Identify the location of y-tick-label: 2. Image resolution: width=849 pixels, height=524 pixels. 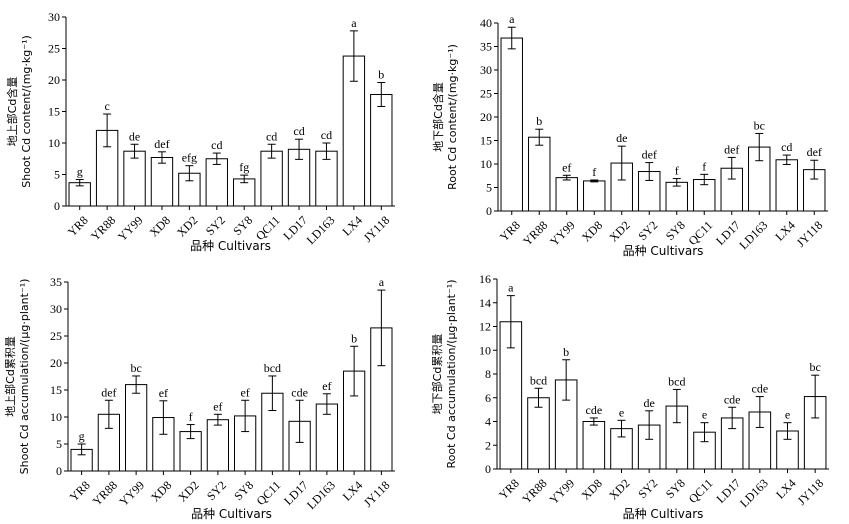
(488, 445).